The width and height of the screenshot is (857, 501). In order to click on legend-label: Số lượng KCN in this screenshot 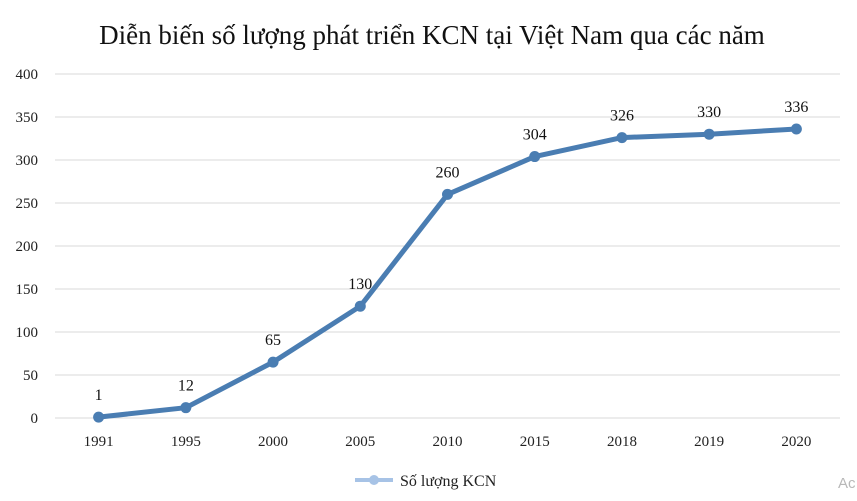, I will do `click(448, 481)`.